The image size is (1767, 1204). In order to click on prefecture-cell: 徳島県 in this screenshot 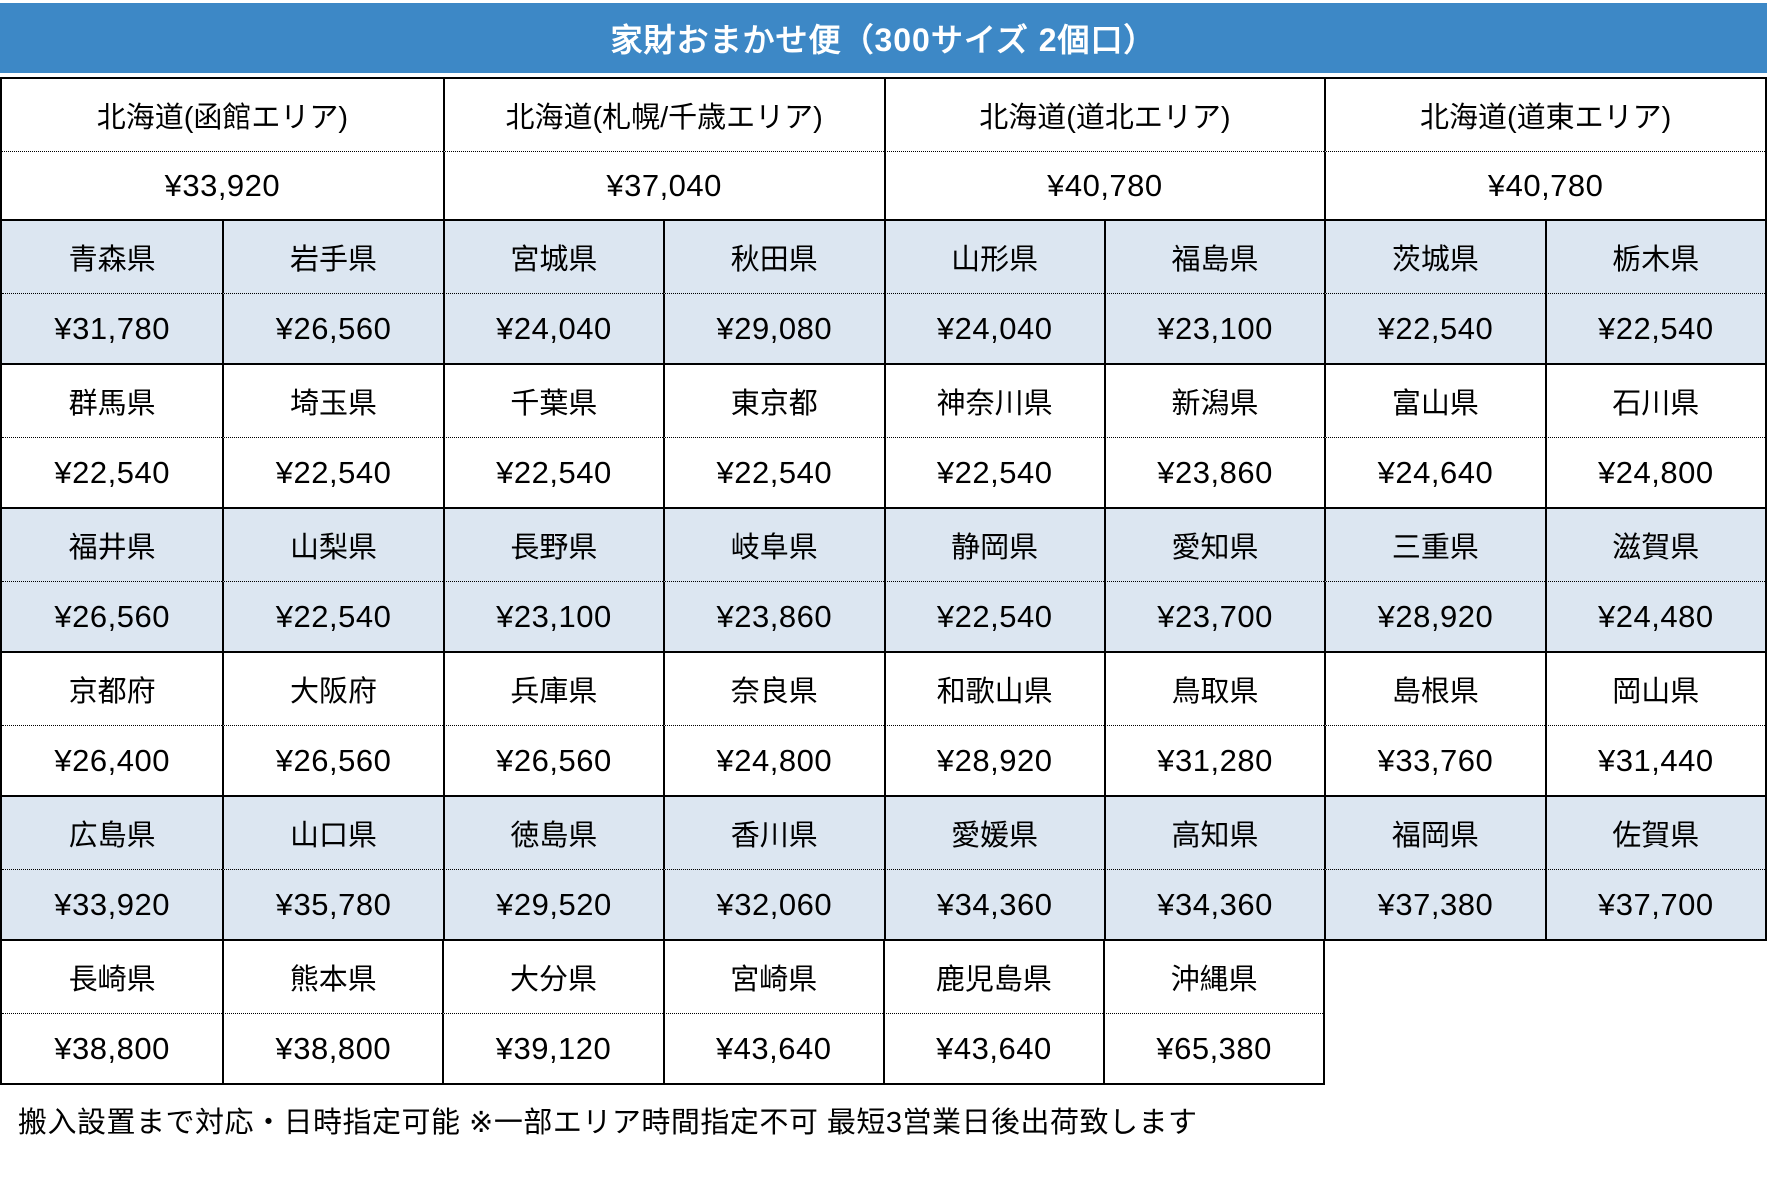, I will do `click(552, 833)`.